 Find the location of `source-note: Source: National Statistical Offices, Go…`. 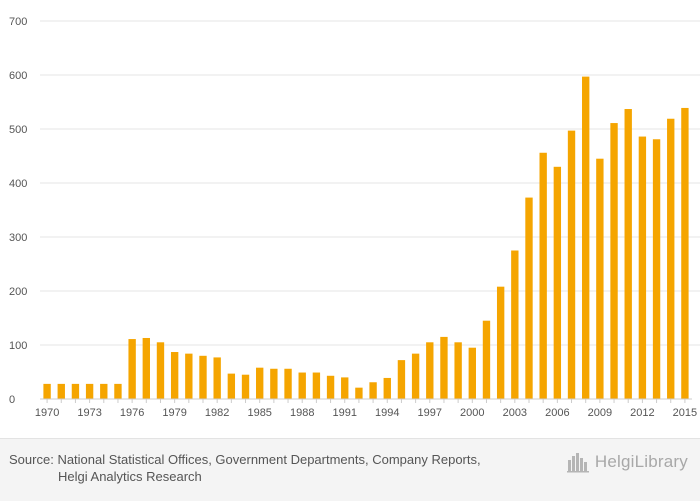

source-note: Source: National Statistical Offices, Go… is located at coordinates (279, 468).